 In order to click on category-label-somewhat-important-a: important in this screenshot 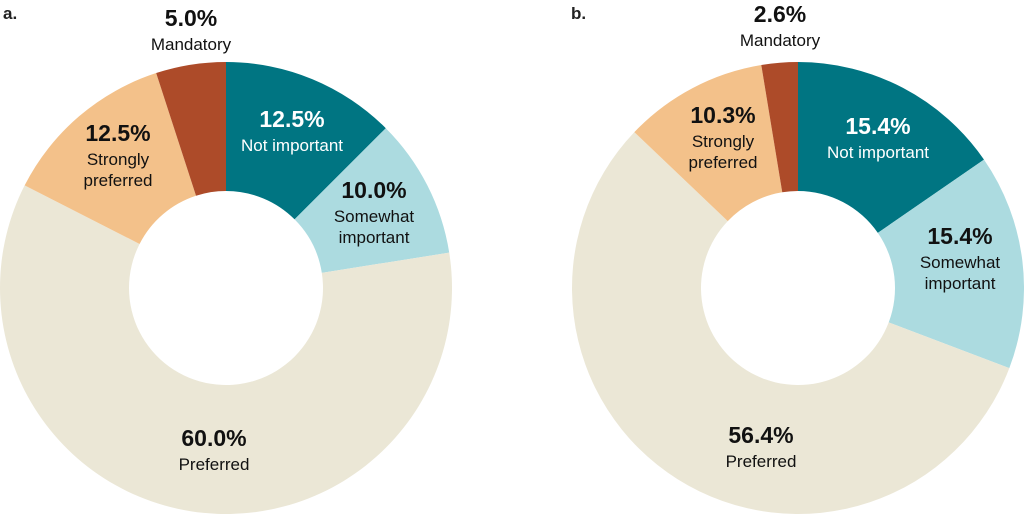, I will do `click(374, 237)`.